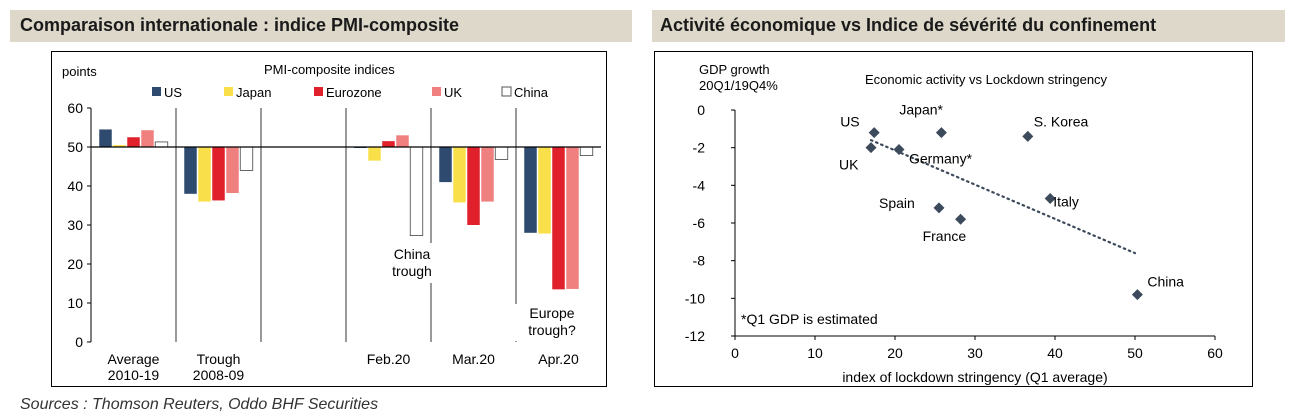  Describe the element at coordinates (941, 159) in the screenshot. I see `point-label-germany: Germany*` at that location.